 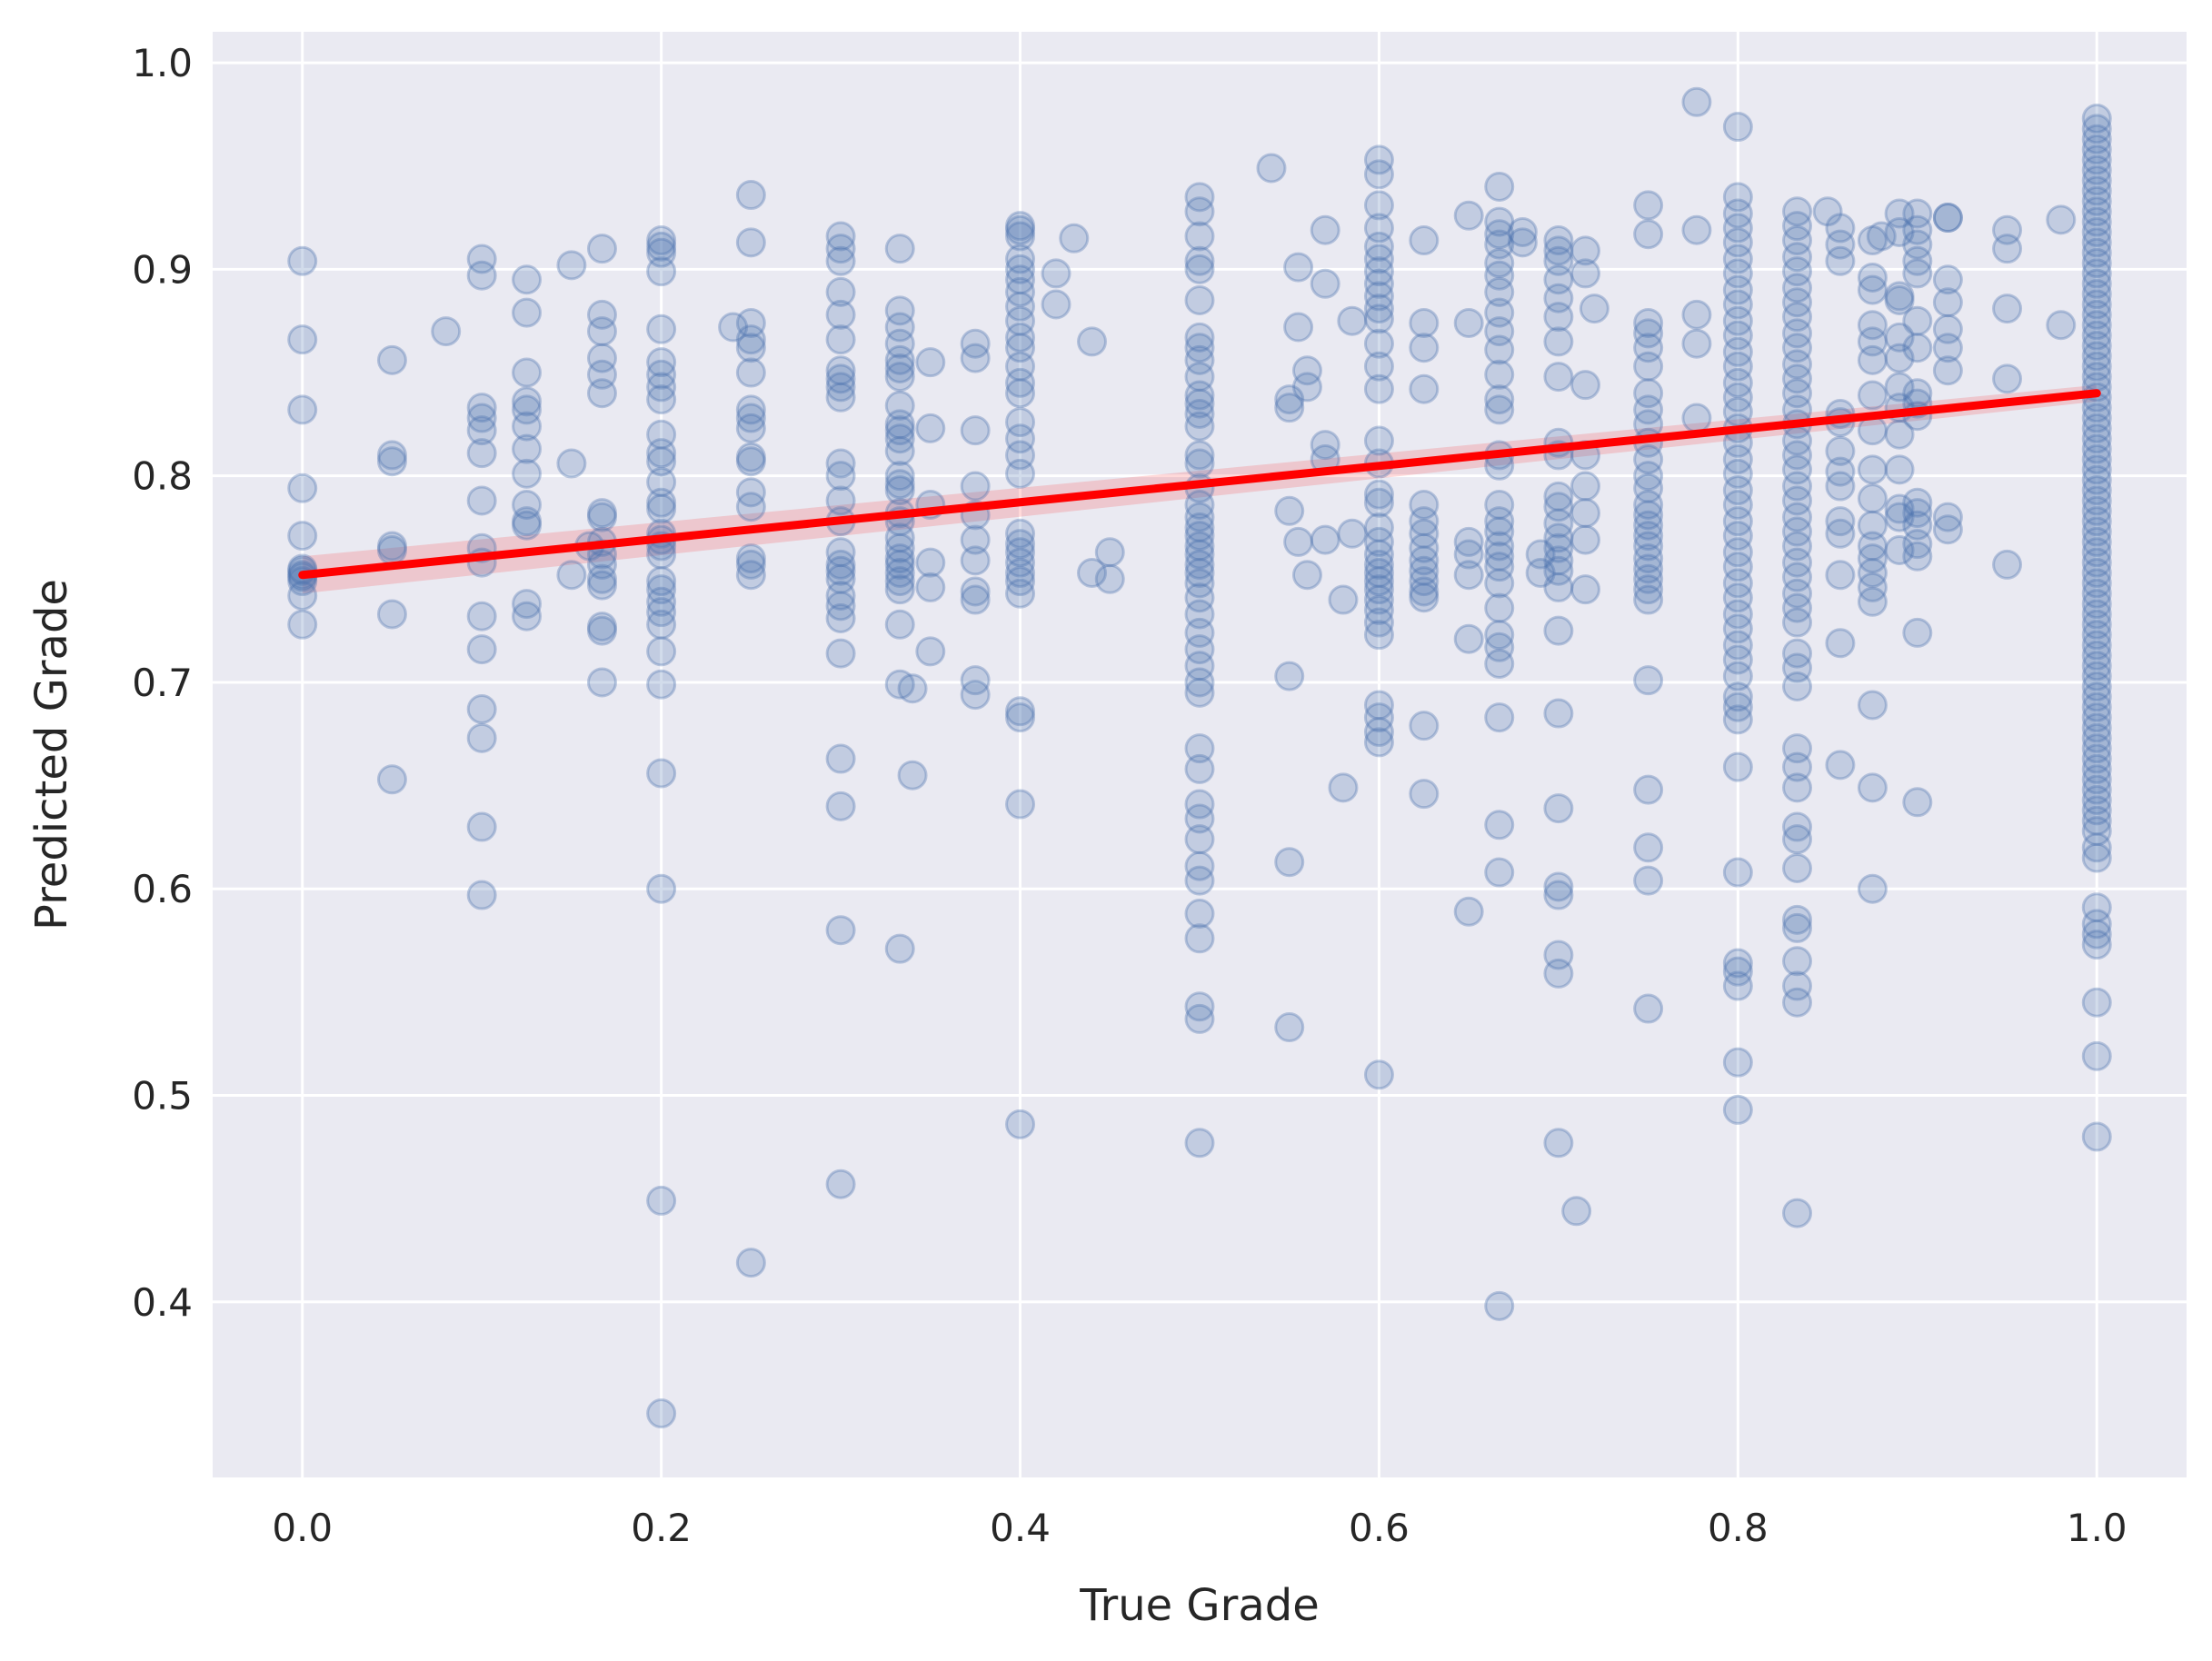 What do you see at coordinates (162, 1096) in the screenshot?
I see `y-tick-label: 0.5` at bounding box center [162, 1096].